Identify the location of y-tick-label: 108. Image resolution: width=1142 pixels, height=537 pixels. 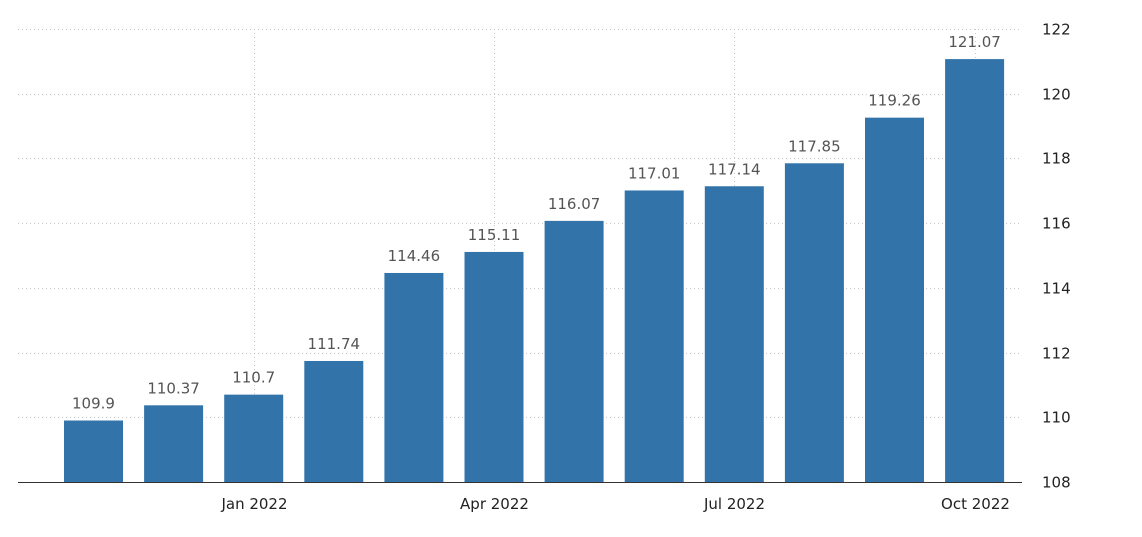
(1056, 483).